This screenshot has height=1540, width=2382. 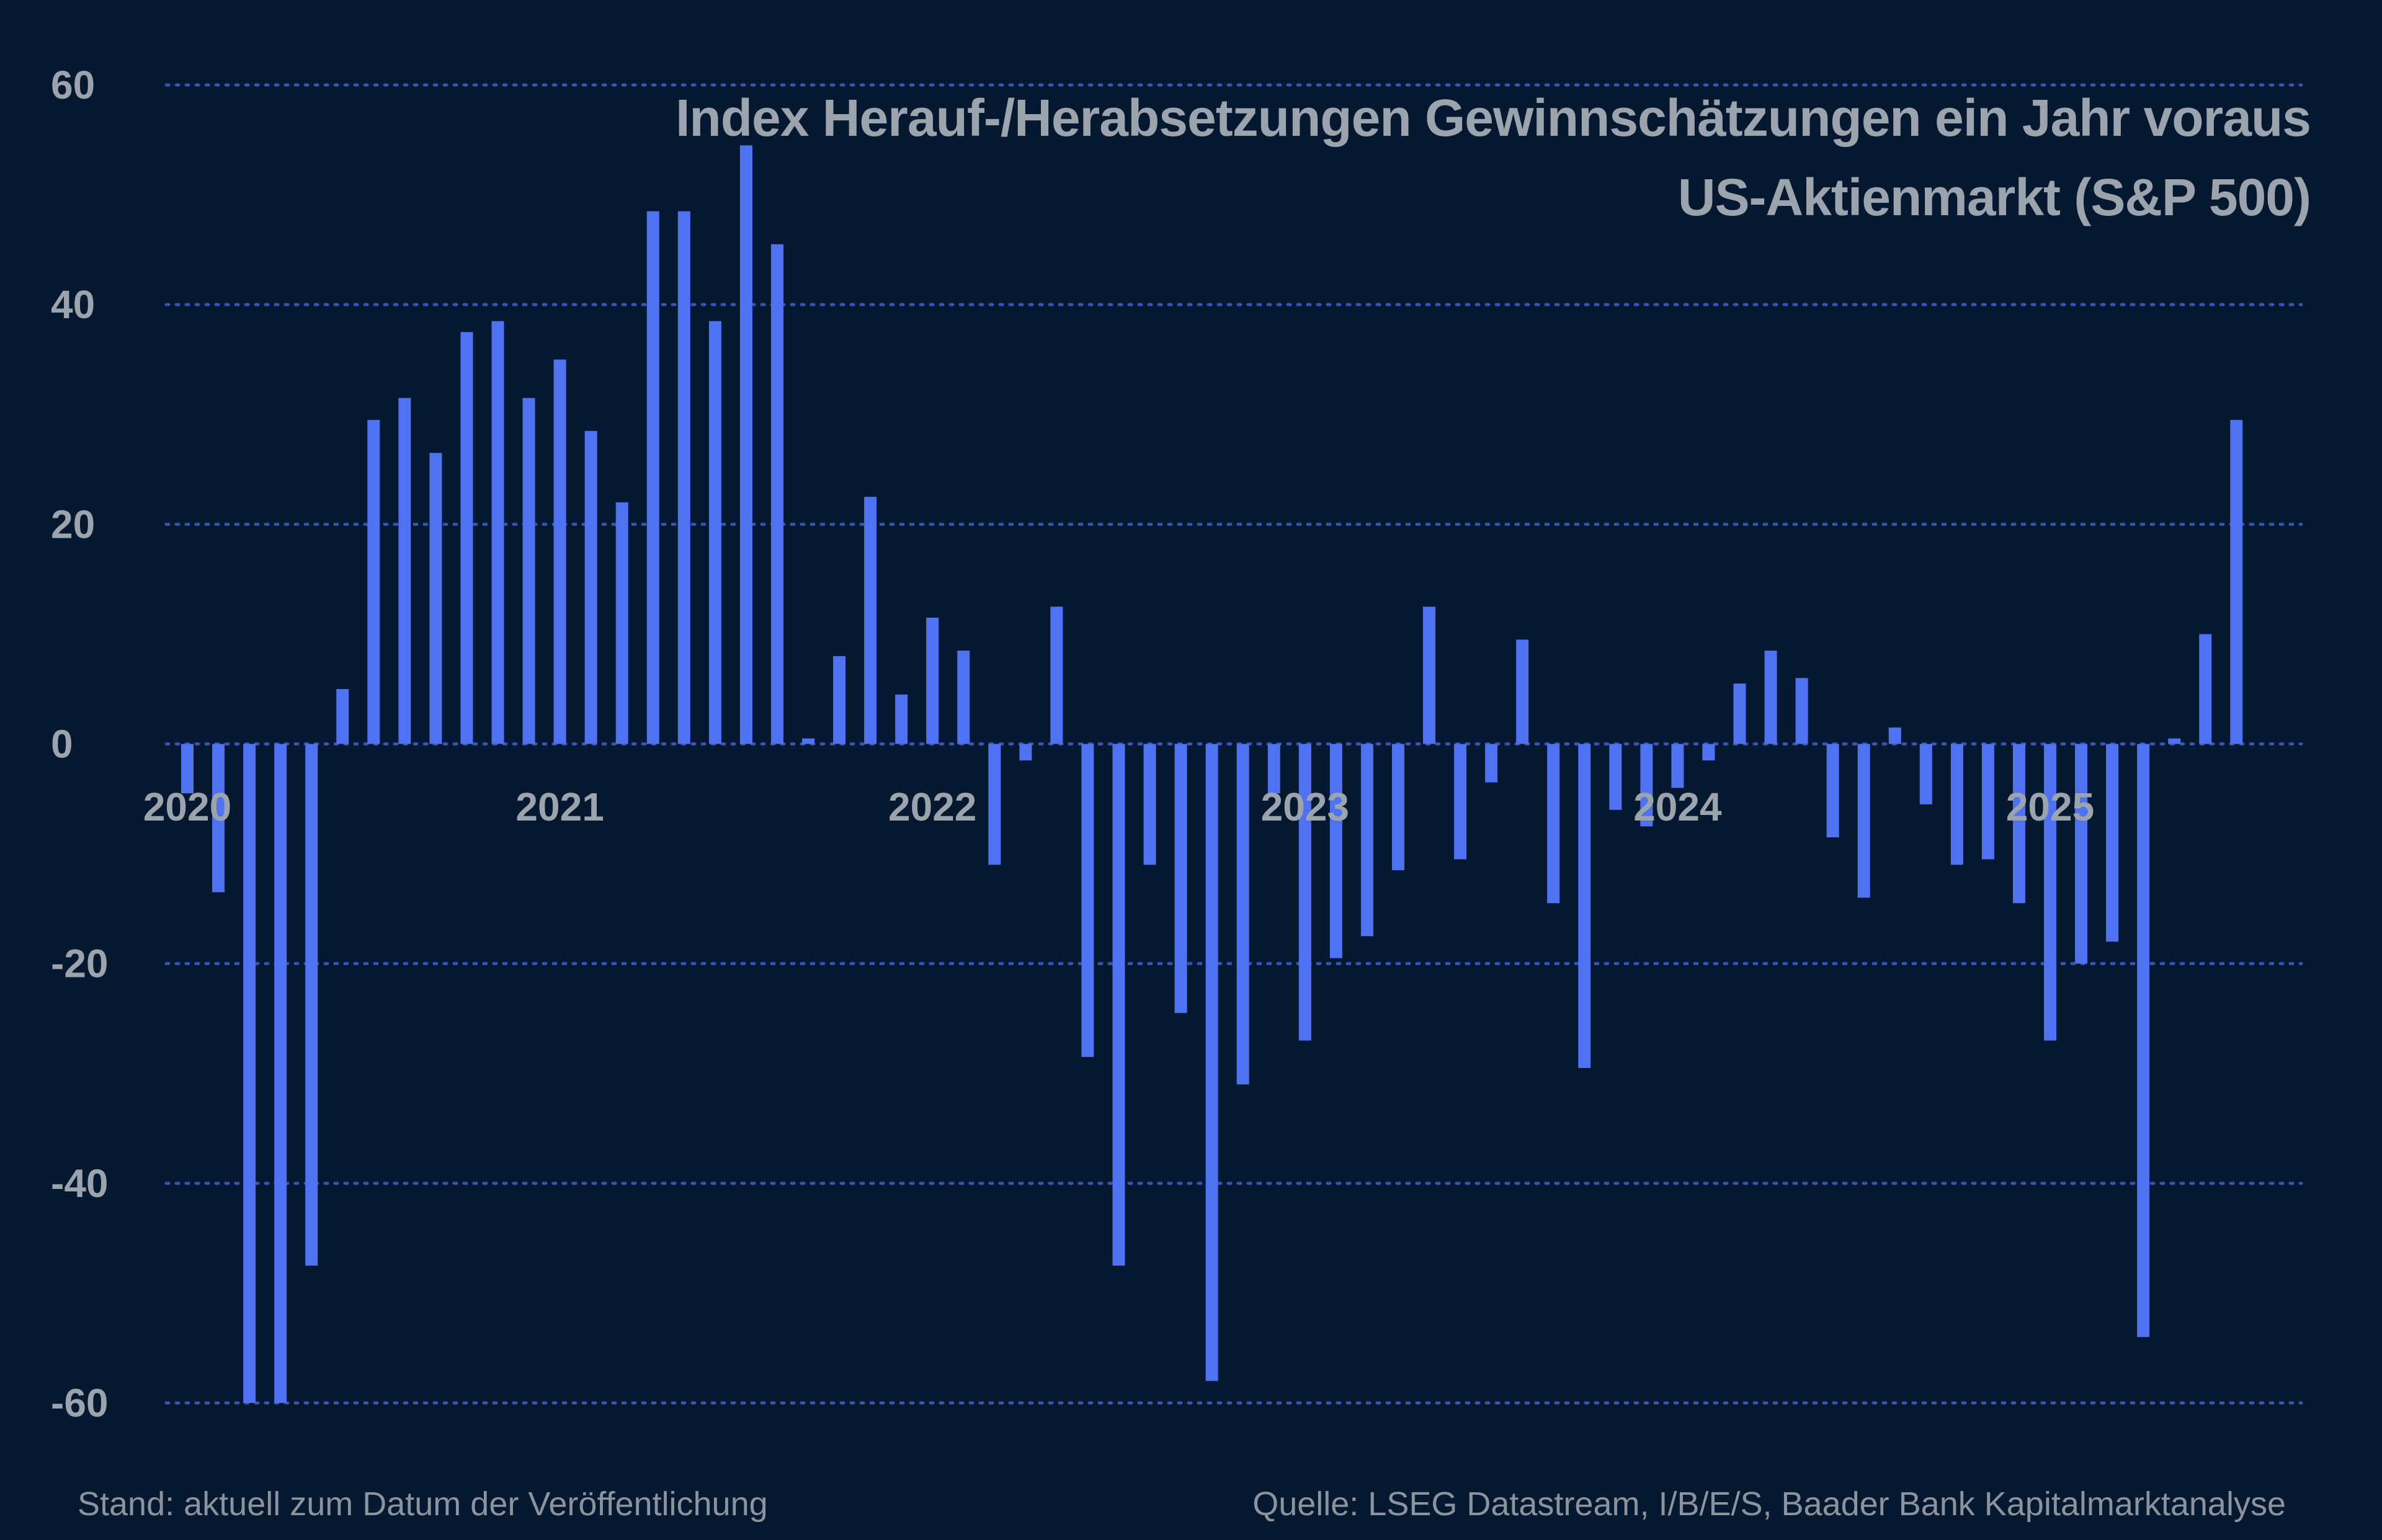 I want to click on y-tick-label: 60, so click(x=73, y=85).